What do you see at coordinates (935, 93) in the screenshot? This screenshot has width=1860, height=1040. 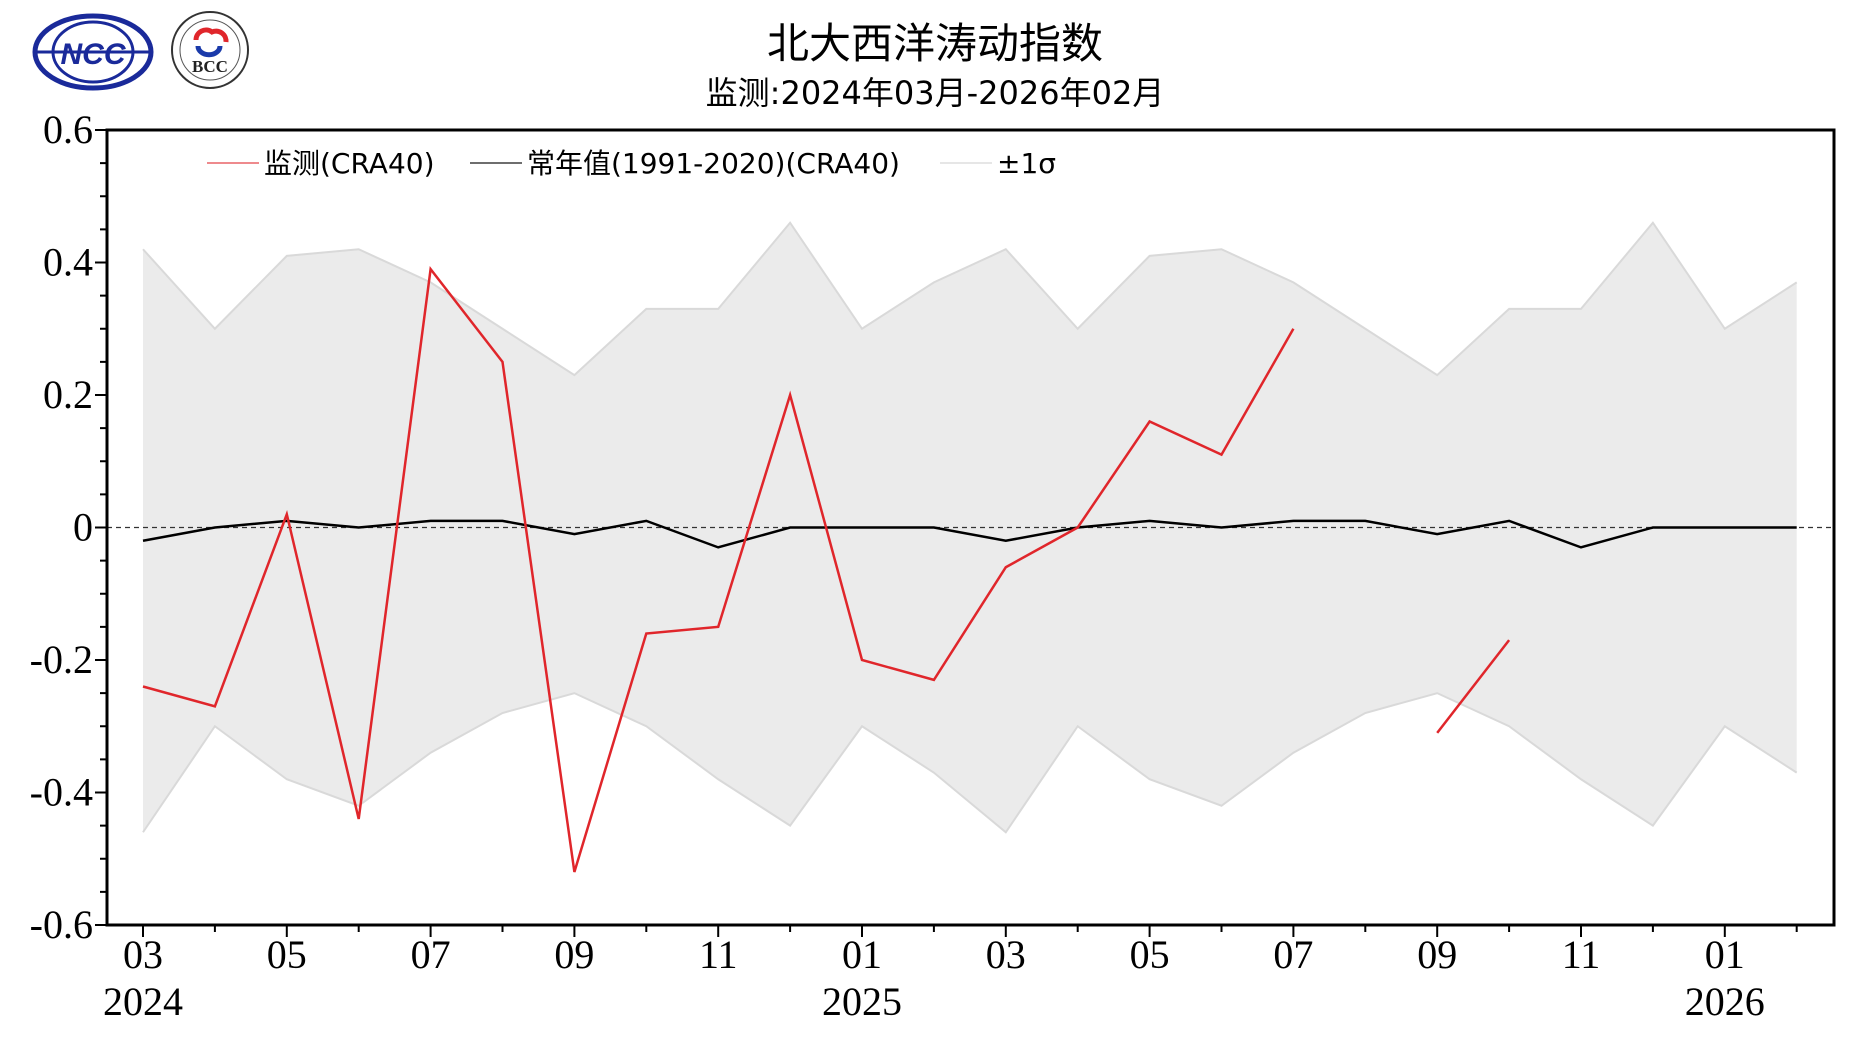 I see `chart-subtitle: 监测:2024年03月-2026年02月` at bounding box center [935, 93].